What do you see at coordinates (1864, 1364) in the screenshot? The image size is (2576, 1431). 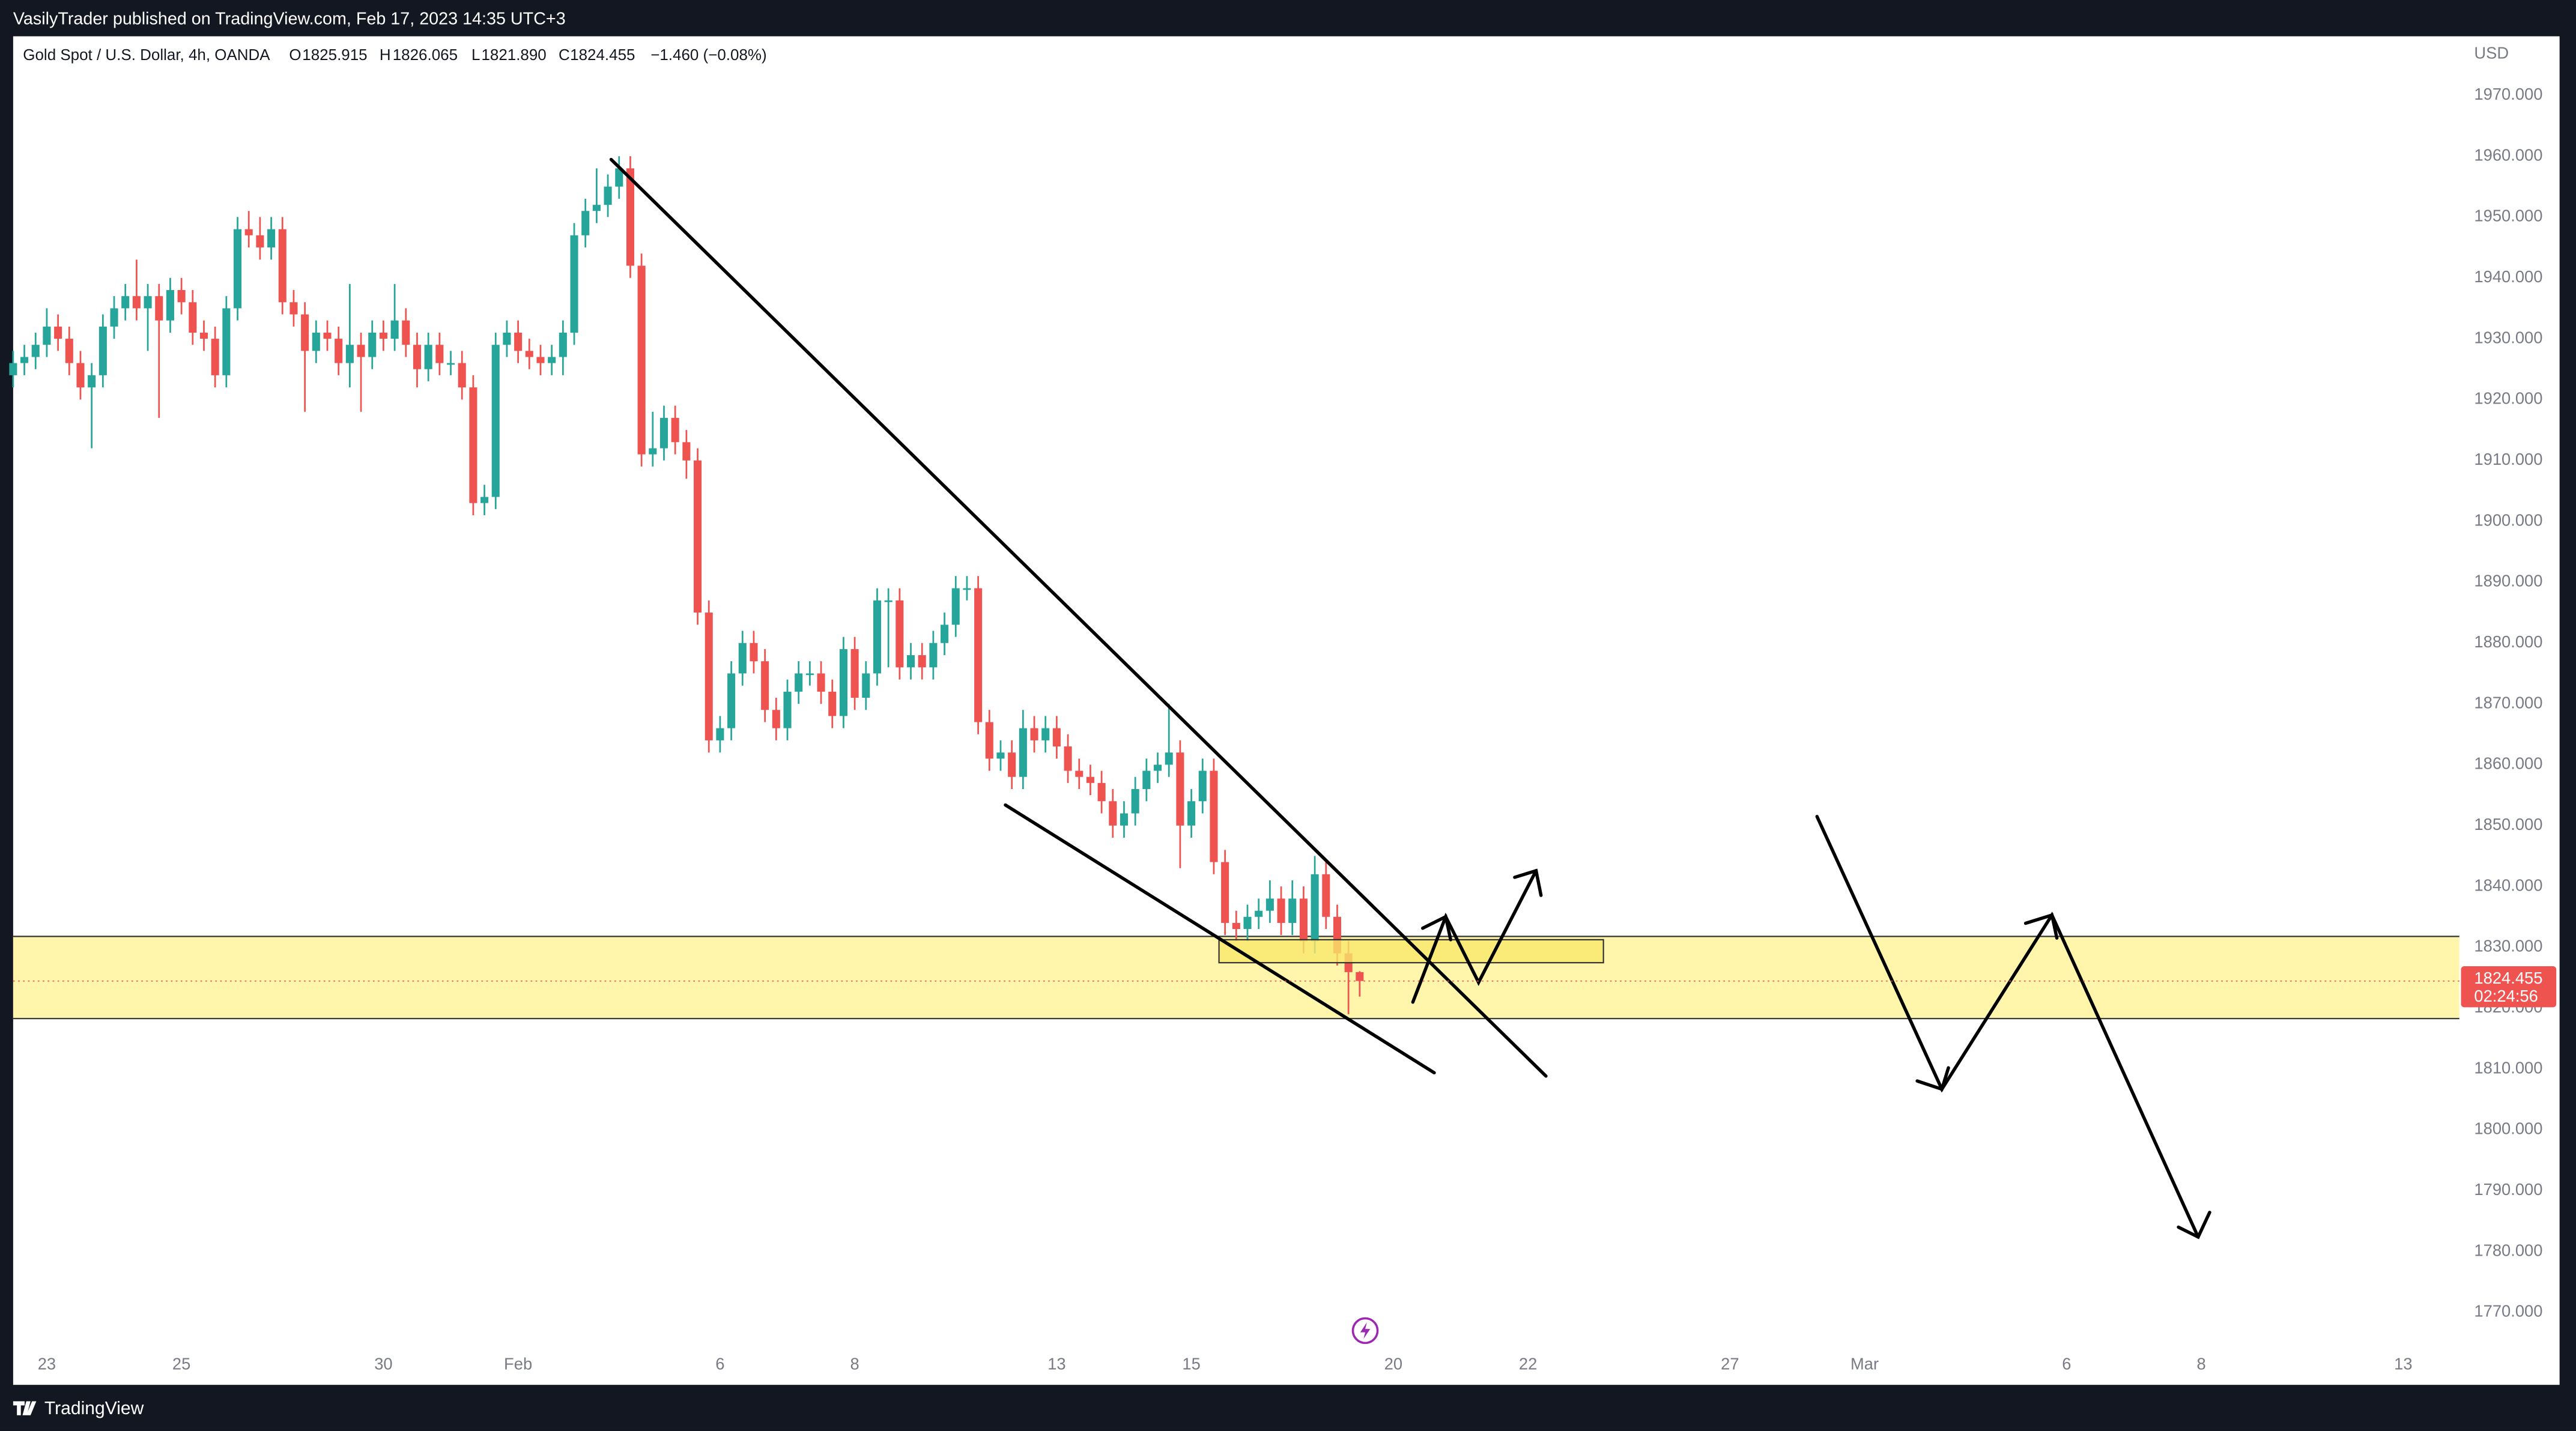 I see `x-tick-label: Mar` at bounding box center [1864, 1364].